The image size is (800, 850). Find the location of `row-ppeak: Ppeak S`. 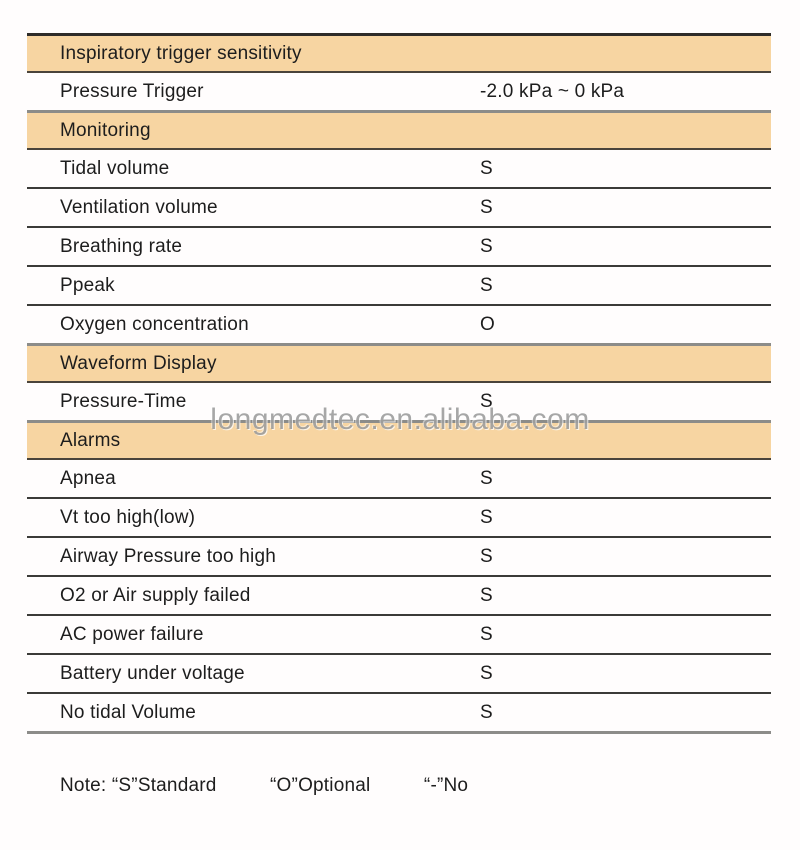

row-ppeak: Ppeak S is located at coordinates (399, 284).